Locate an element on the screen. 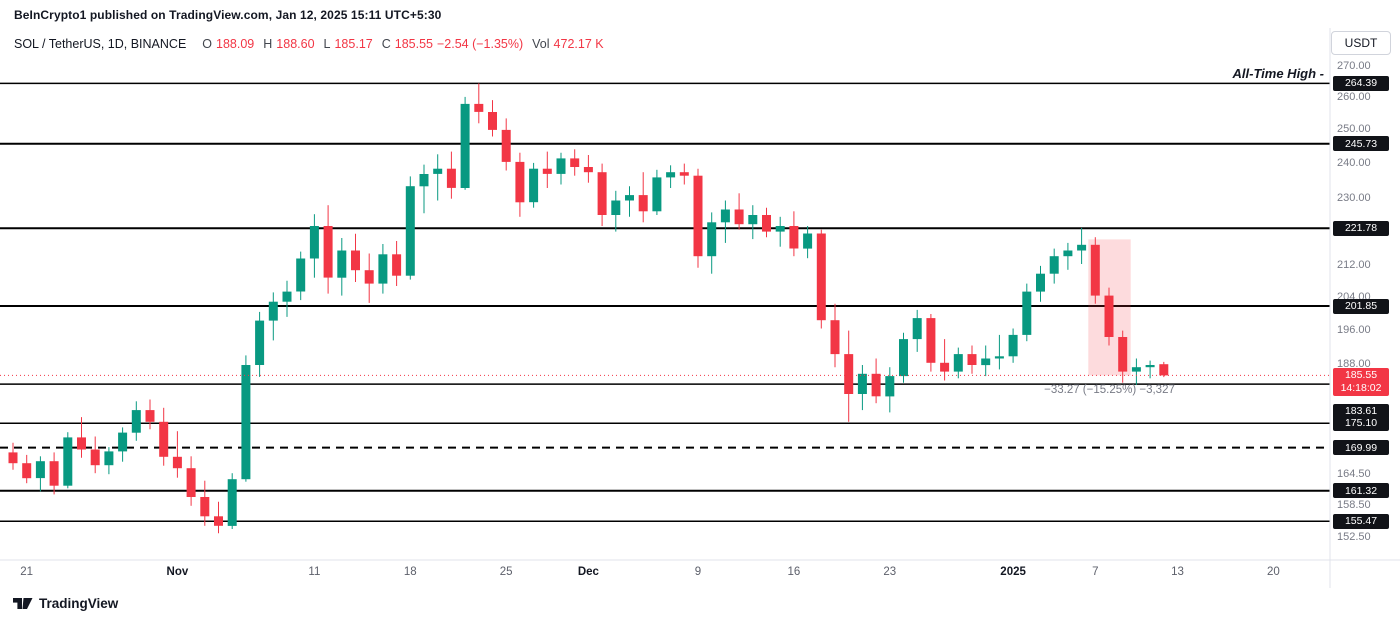 The image size is (1400, 623). price-tick: 250.00 is located at coordinates (1354, 129).